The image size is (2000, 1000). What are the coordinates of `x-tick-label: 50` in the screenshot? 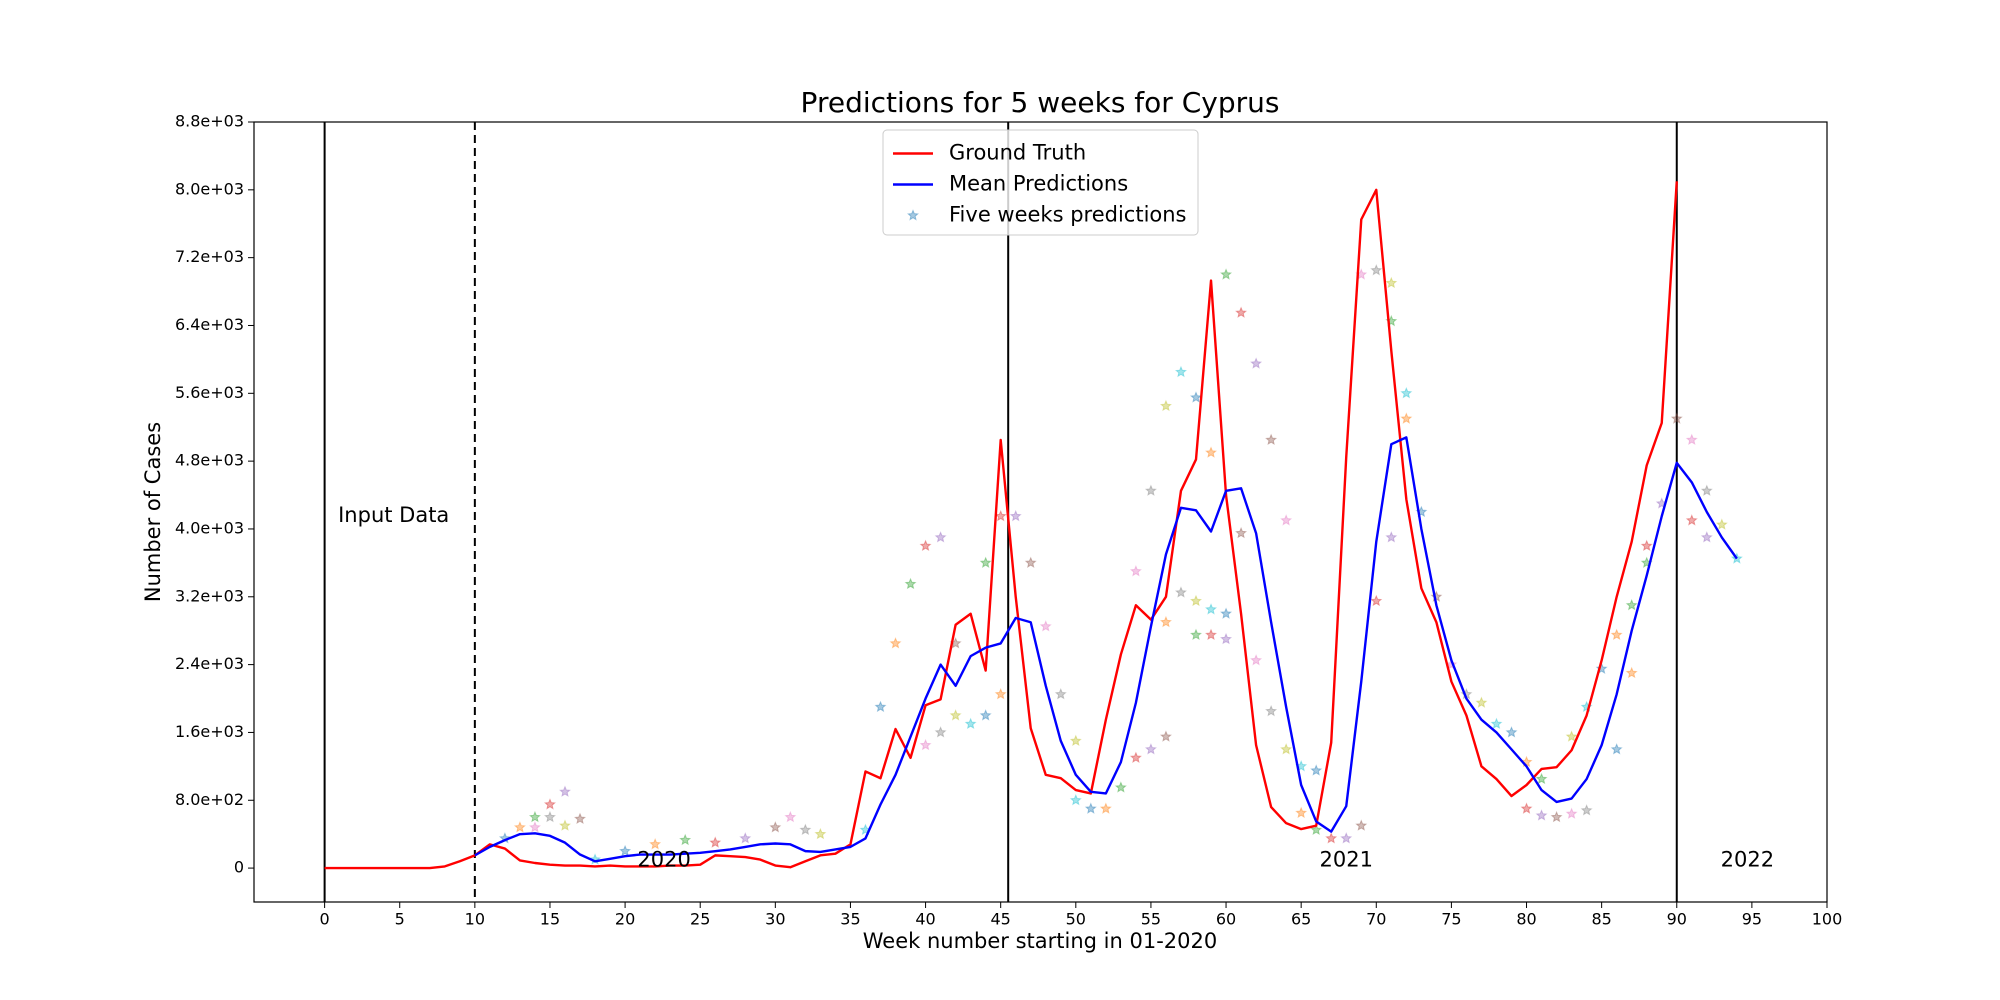 It's located at (1076, 919).